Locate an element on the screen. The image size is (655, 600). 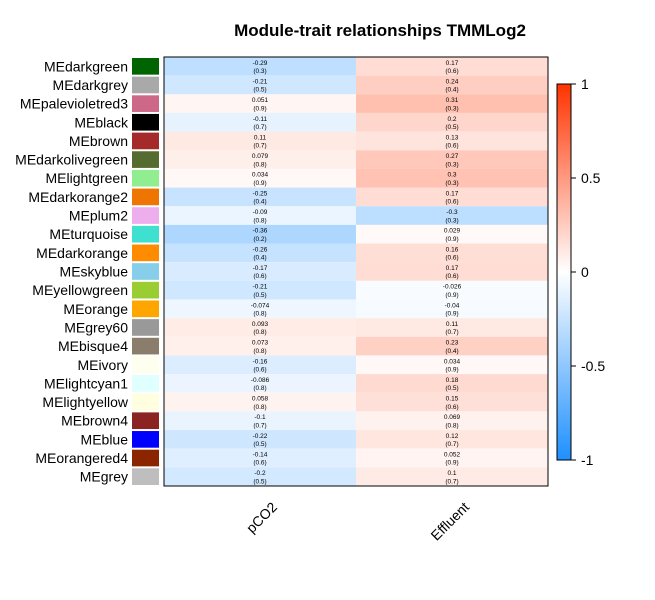
cell-pvalue-label: (0.4) is located at coordinates (451, 90).